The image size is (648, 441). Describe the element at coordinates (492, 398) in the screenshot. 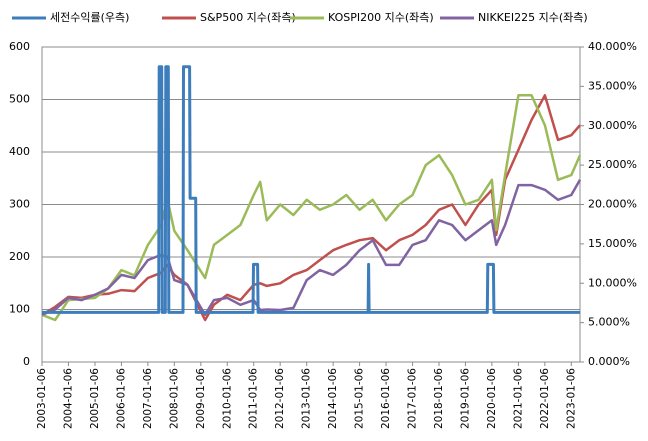

I see `x-tick-label: 2020-01-06` at that location.